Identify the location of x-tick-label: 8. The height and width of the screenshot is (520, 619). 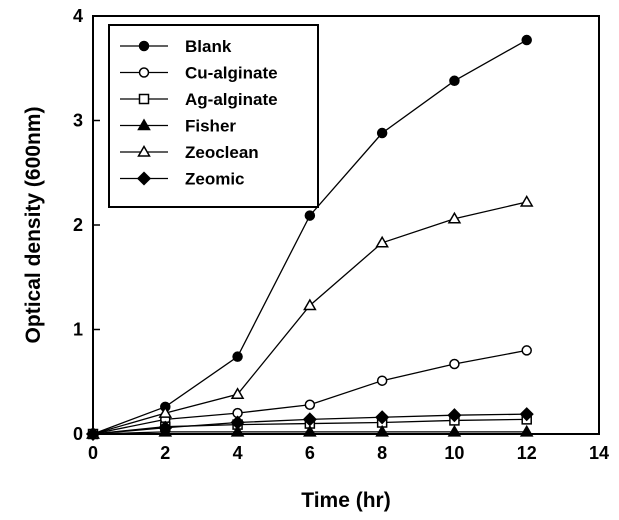
(382, 453).